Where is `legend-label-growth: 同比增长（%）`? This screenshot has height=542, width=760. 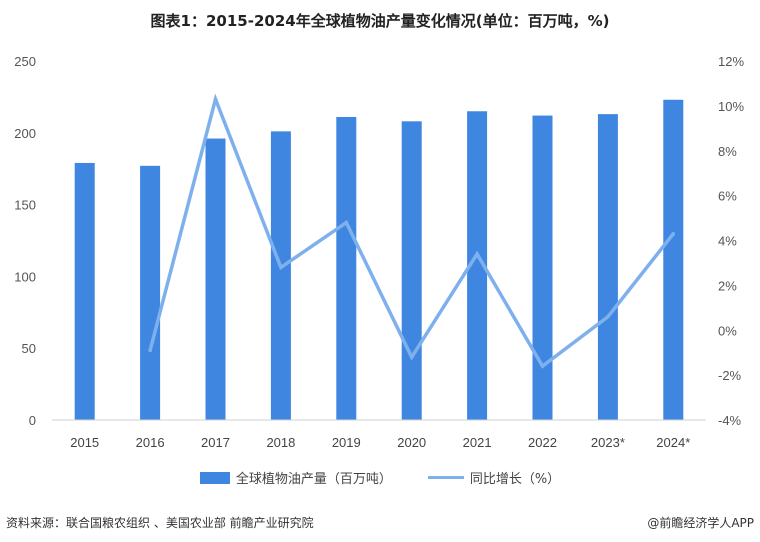
legend-label-growth: 同比增长（%） is located at coordinates (515, 479).